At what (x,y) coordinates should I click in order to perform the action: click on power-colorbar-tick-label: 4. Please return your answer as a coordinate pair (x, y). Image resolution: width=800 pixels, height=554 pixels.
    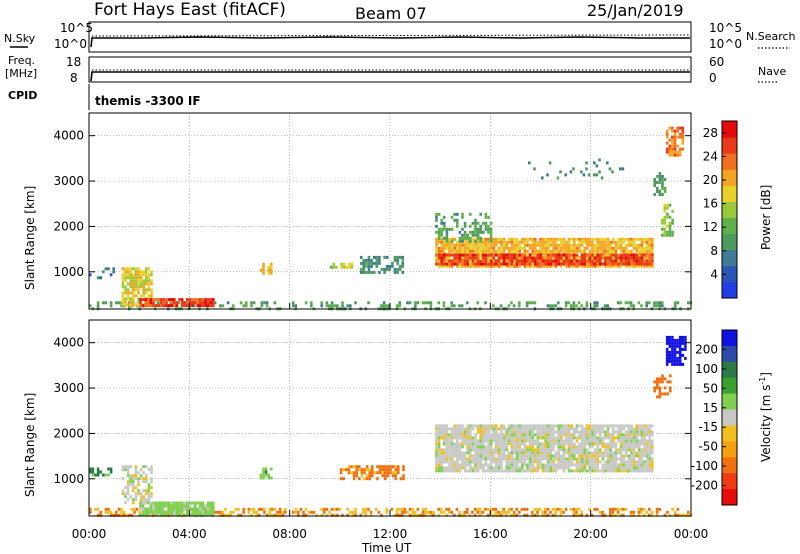
    Looking at the image, I should click on (714, 274).